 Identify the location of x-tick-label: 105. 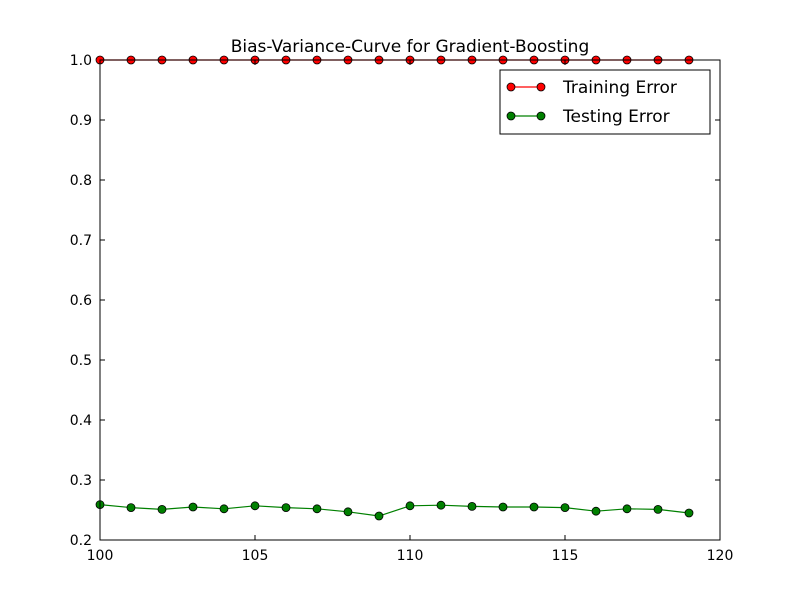
(255, 556).